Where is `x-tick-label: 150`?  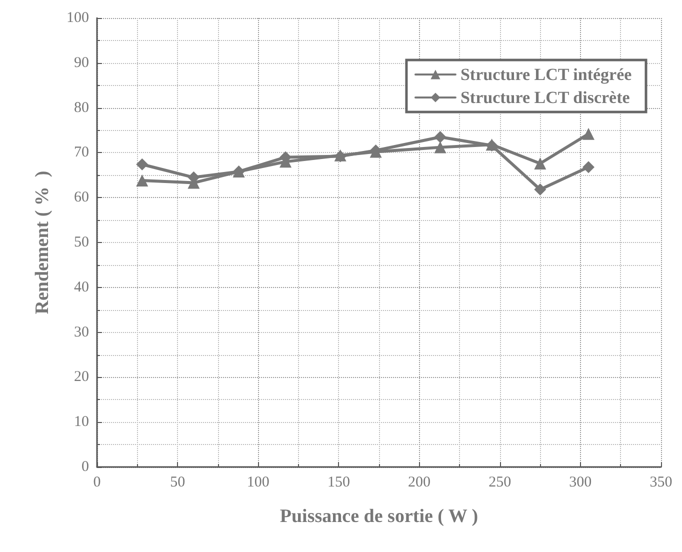 x-tick-label: 150 is located at coordinates (338, 482).